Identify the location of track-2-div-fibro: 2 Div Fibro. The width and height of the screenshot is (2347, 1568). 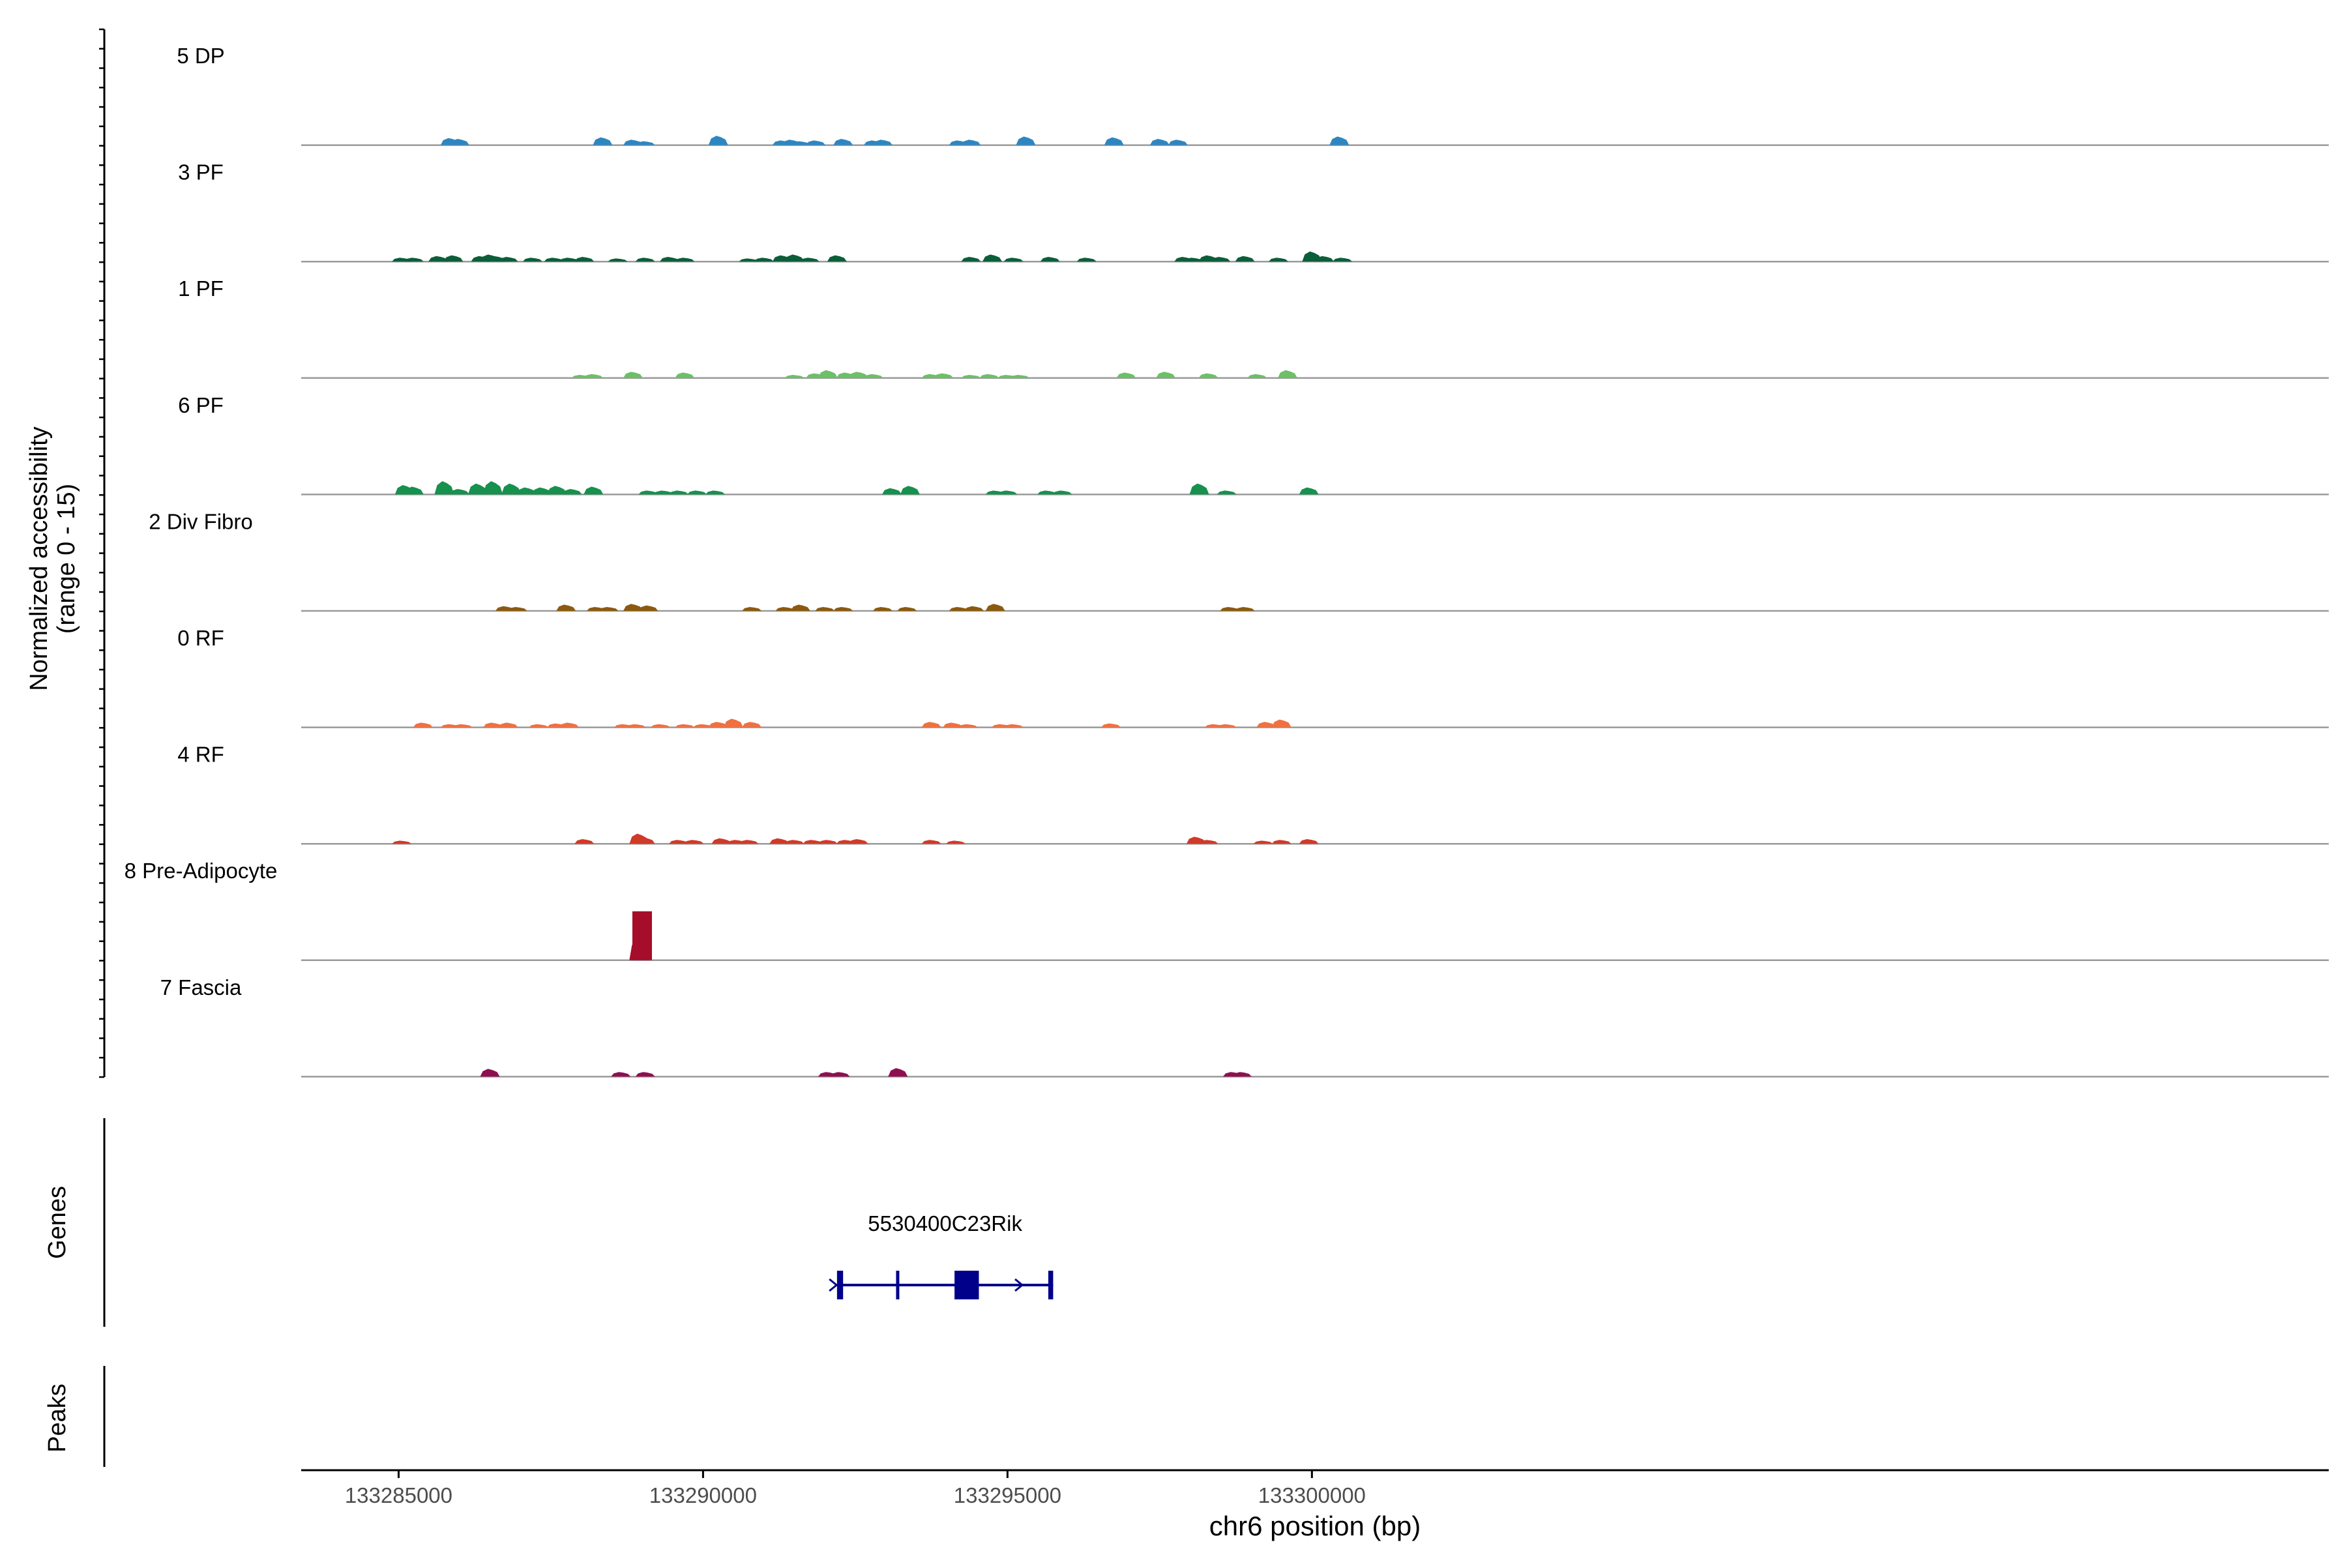
(1239, 560).